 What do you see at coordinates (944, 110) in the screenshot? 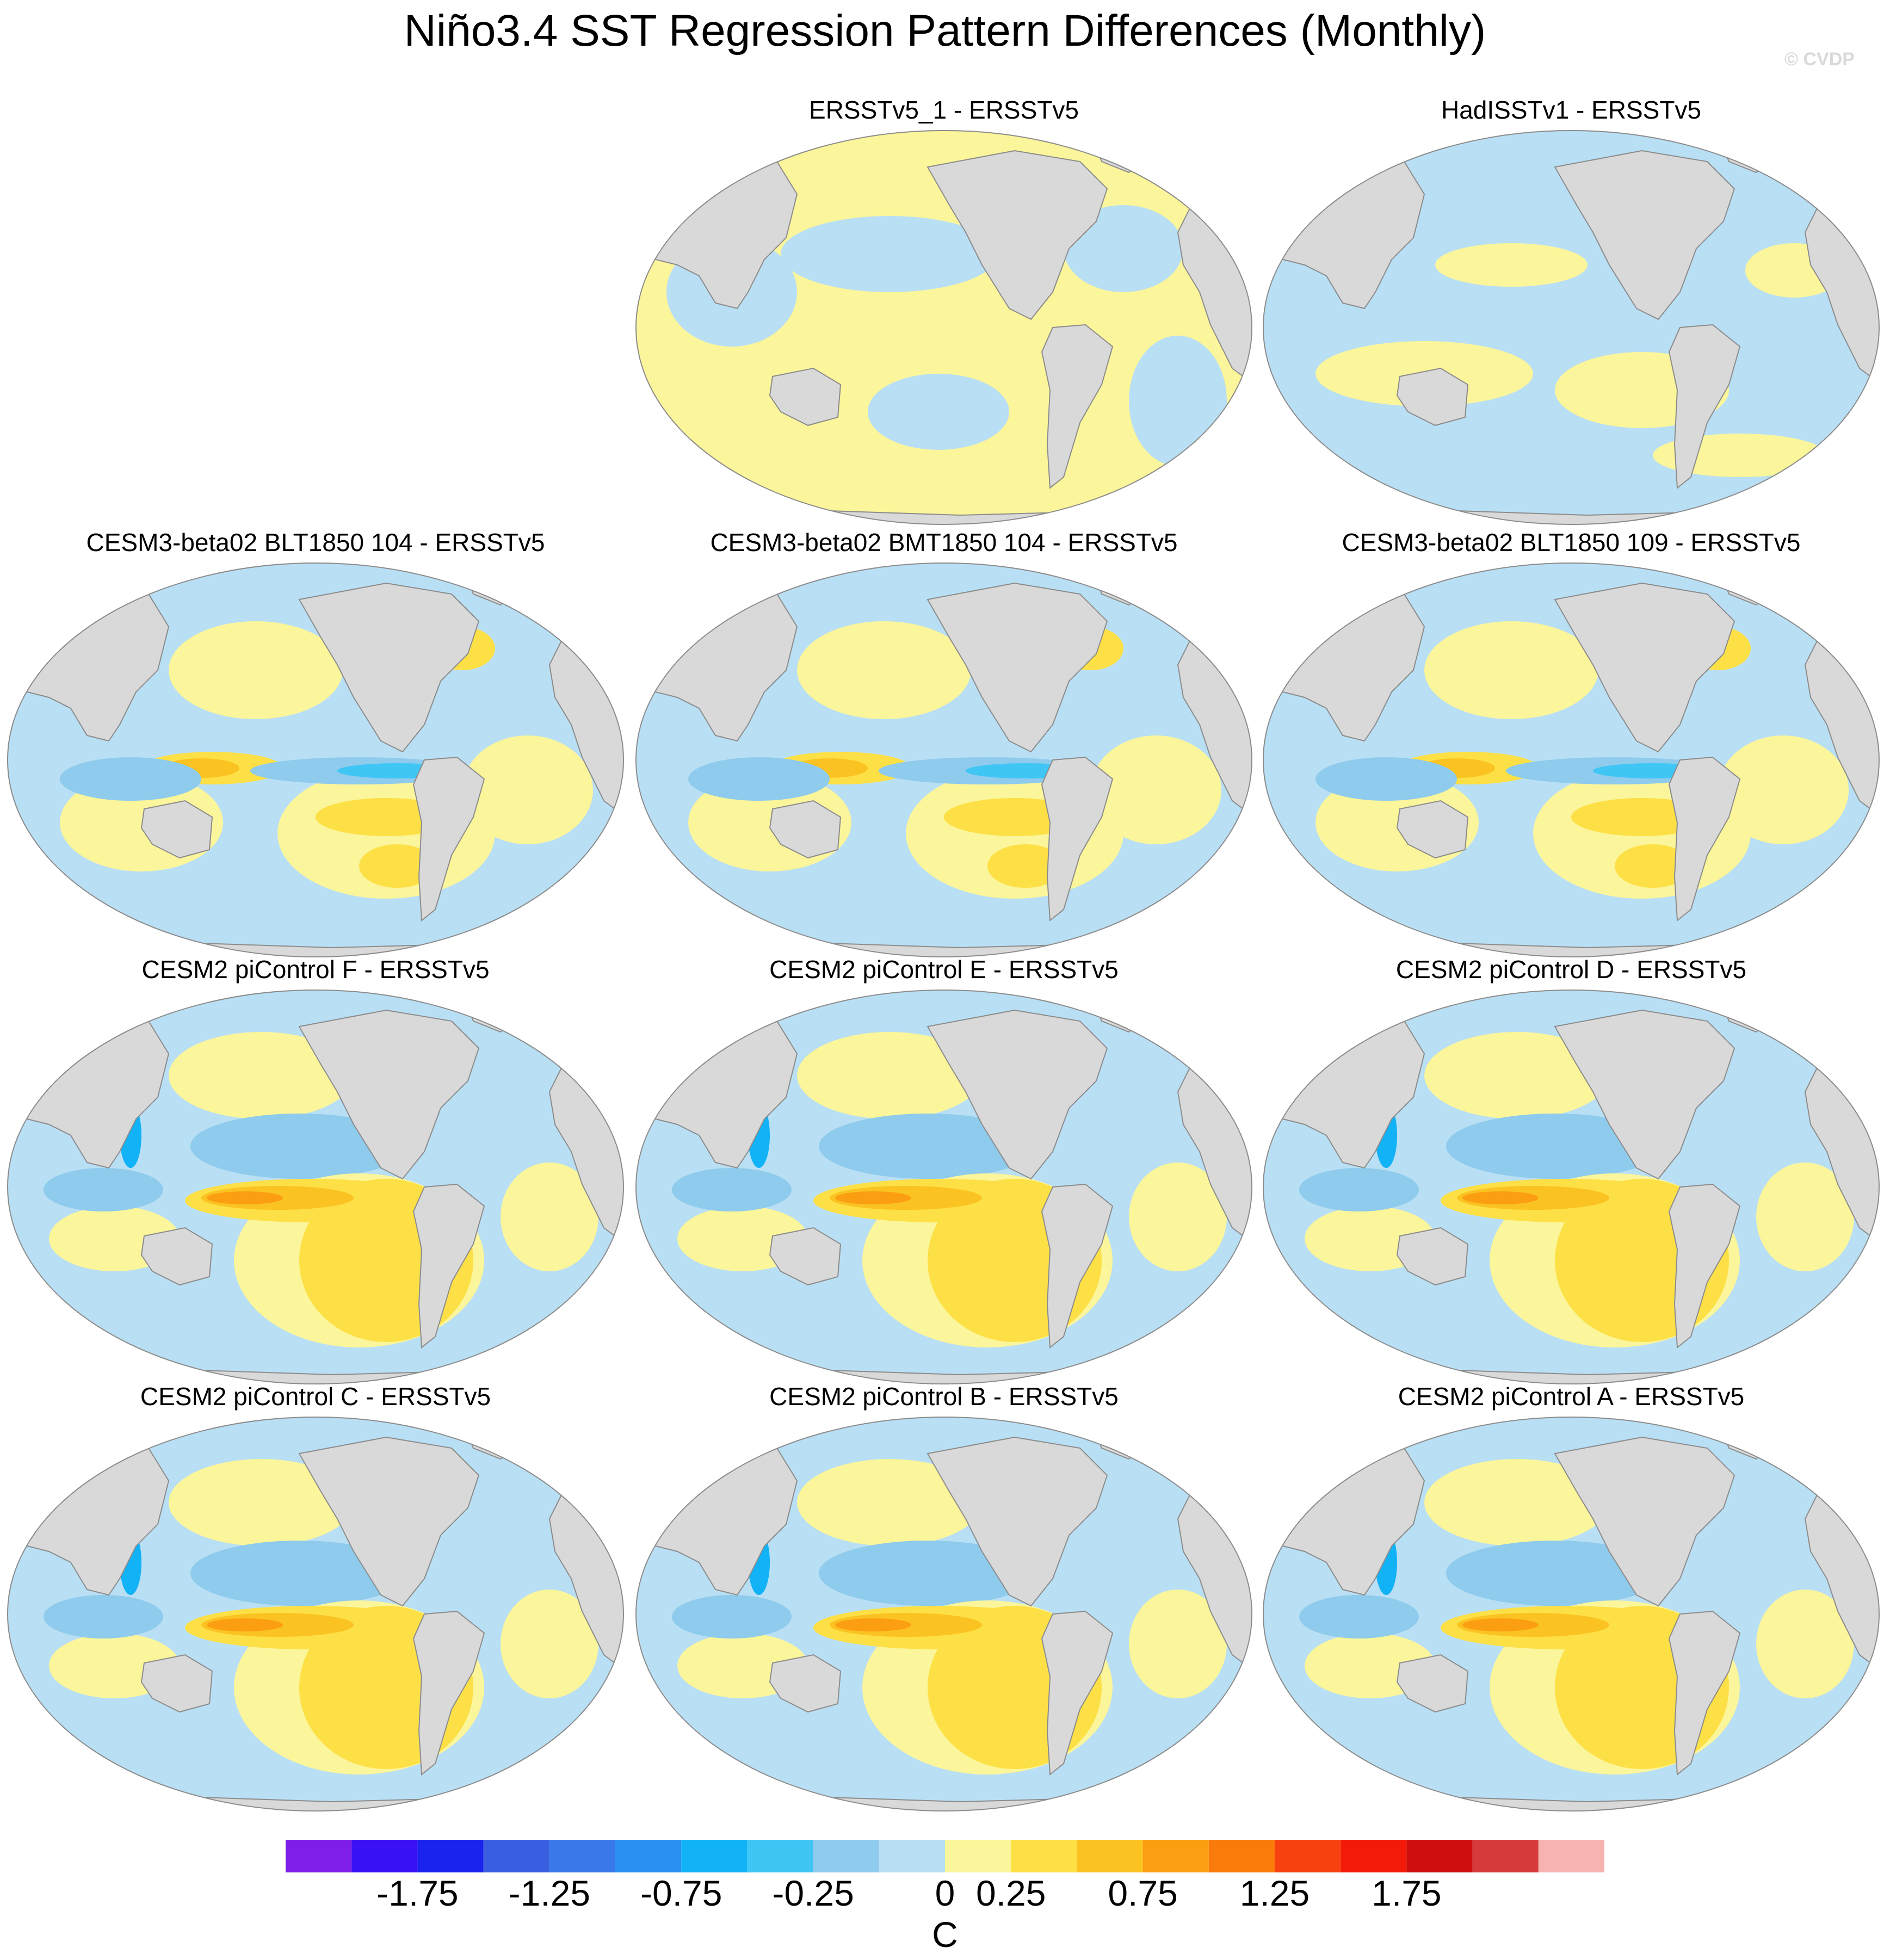
I see `panel-title: ERSSTv5_1 - ERSSTv5` at bounding box center [944, 110].